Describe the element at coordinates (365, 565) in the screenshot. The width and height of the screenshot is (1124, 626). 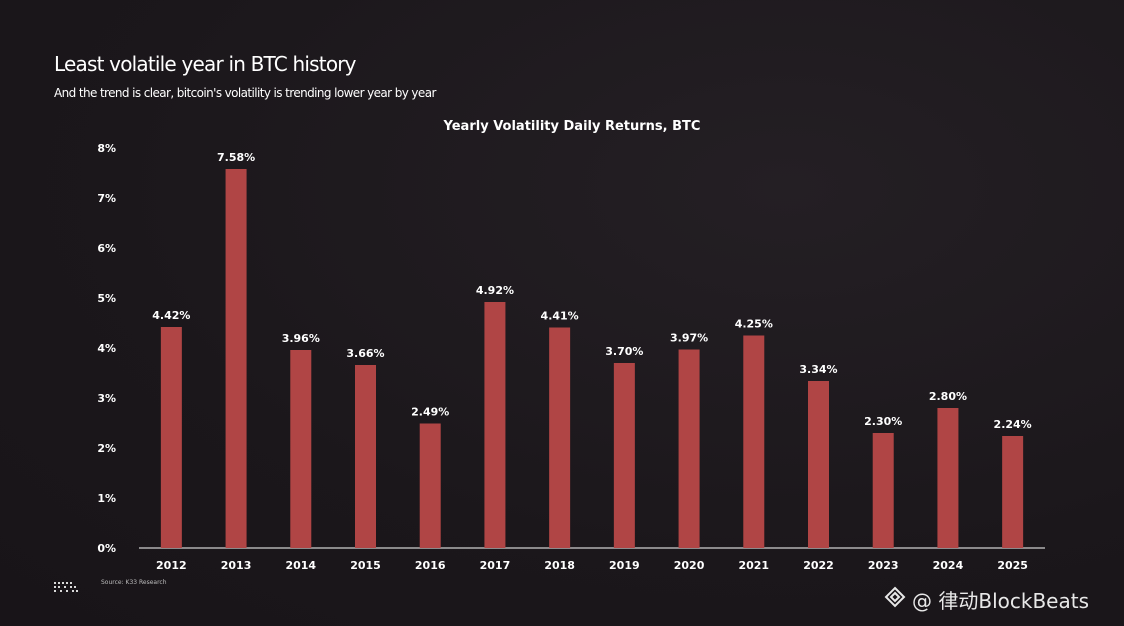
I see `x-tick-label: 2015` at that location.